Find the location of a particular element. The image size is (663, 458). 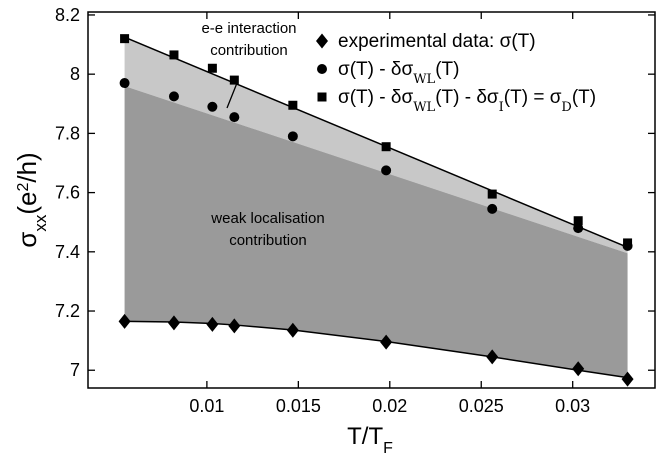

y-tick-label: 7.6 is located at coordinates (67, 193).